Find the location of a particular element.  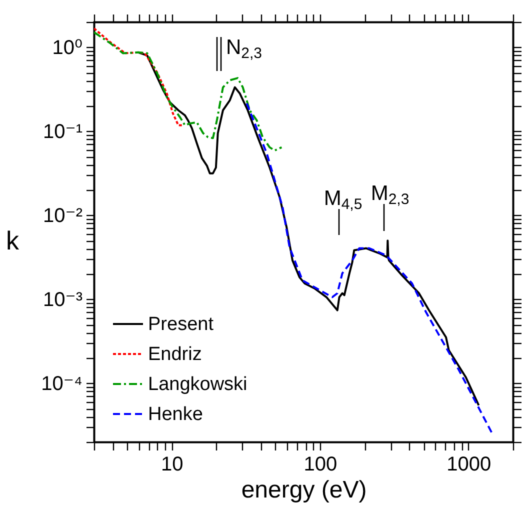

legend-label: Present is located at coordinates (181, 324).